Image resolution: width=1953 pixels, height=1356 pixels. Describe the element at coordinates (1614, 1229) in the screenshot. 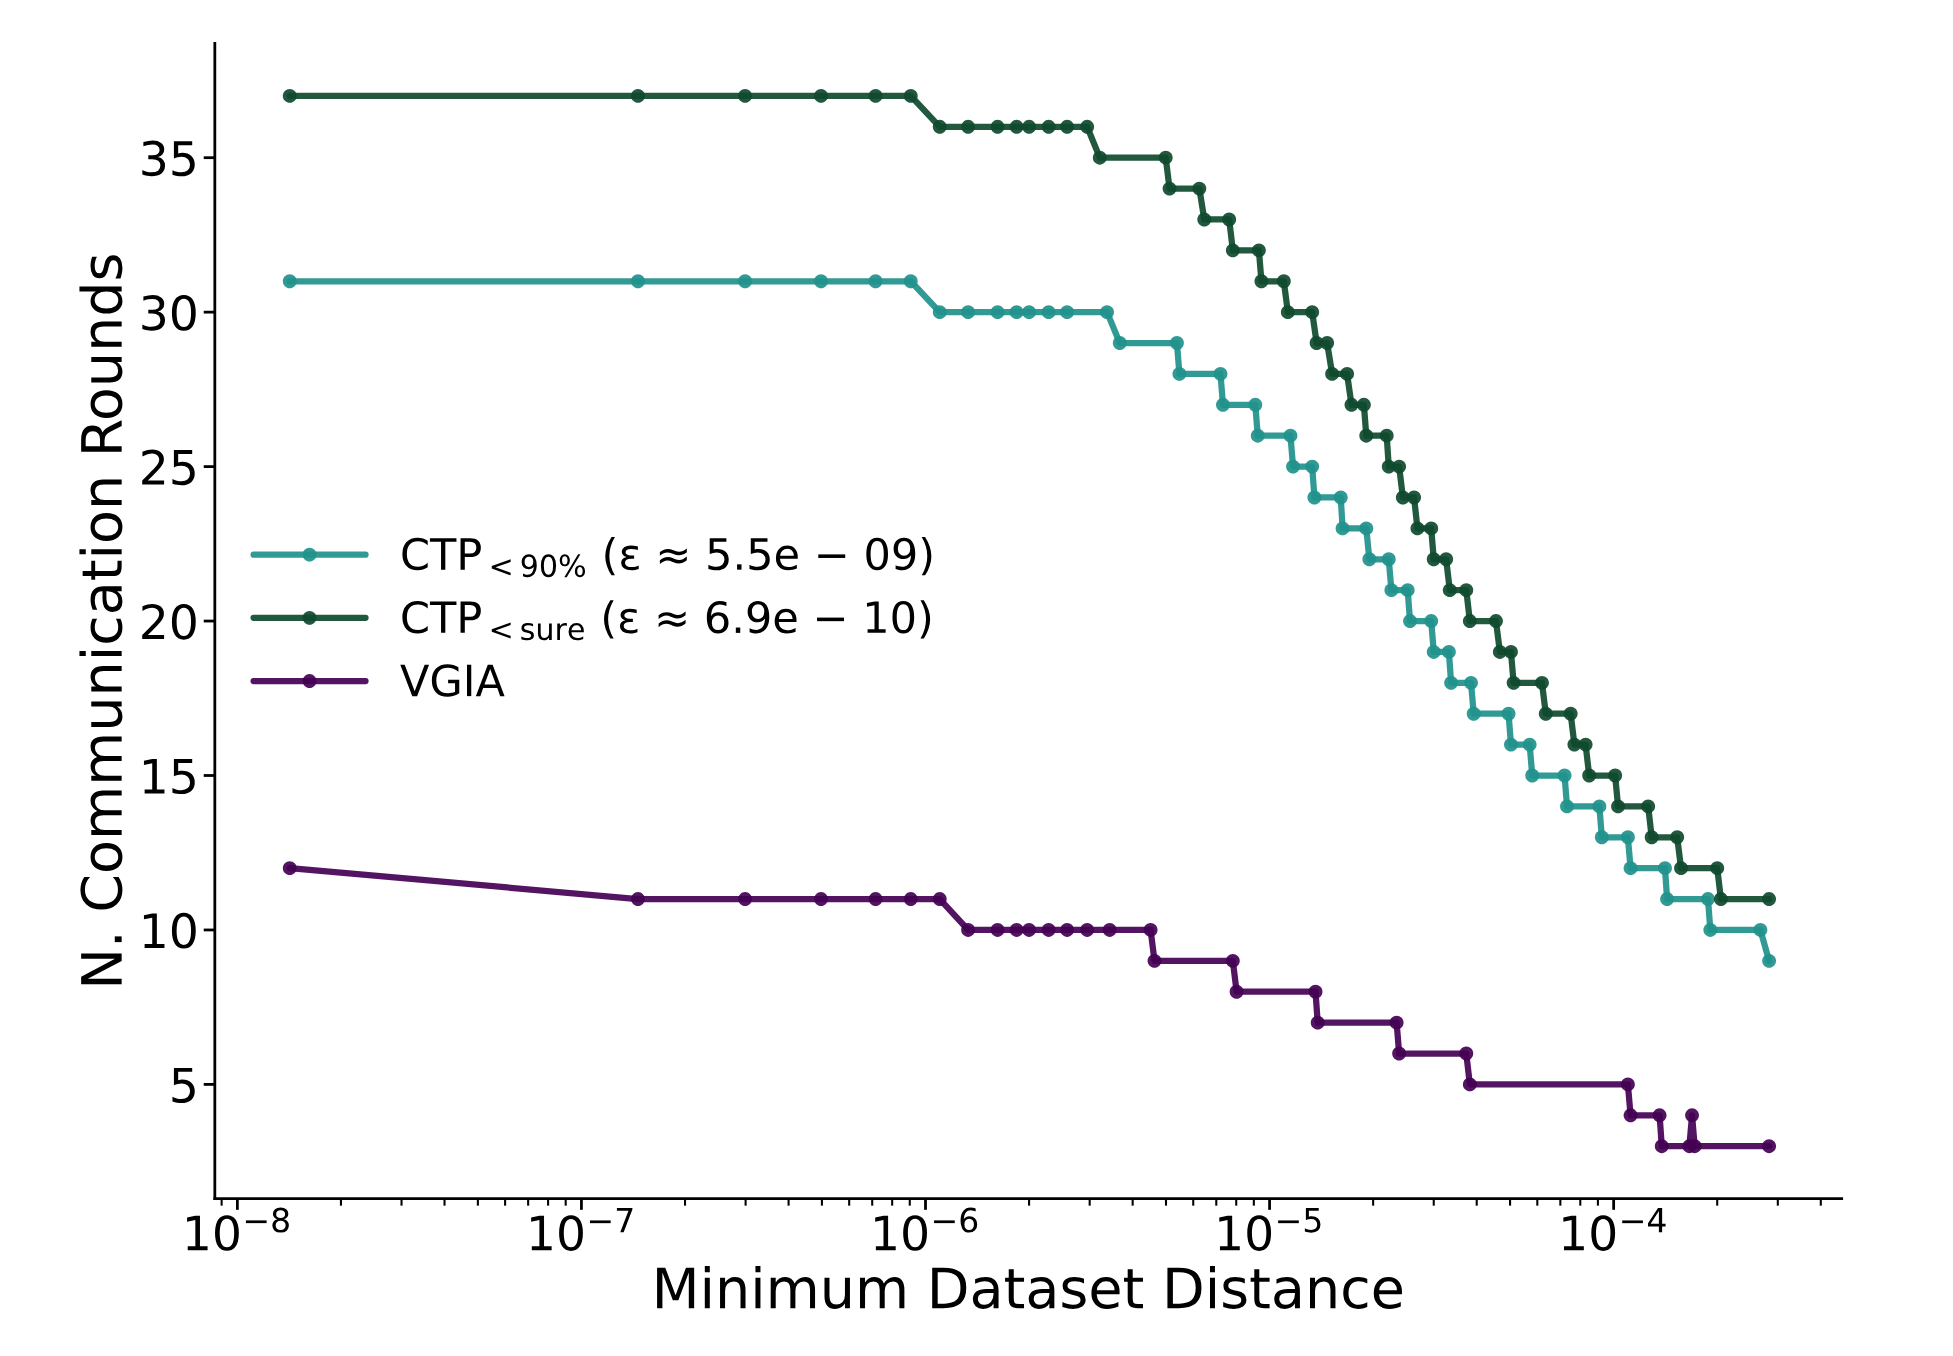

I see `x-tick-label: 10$^{−4}$` at that location.